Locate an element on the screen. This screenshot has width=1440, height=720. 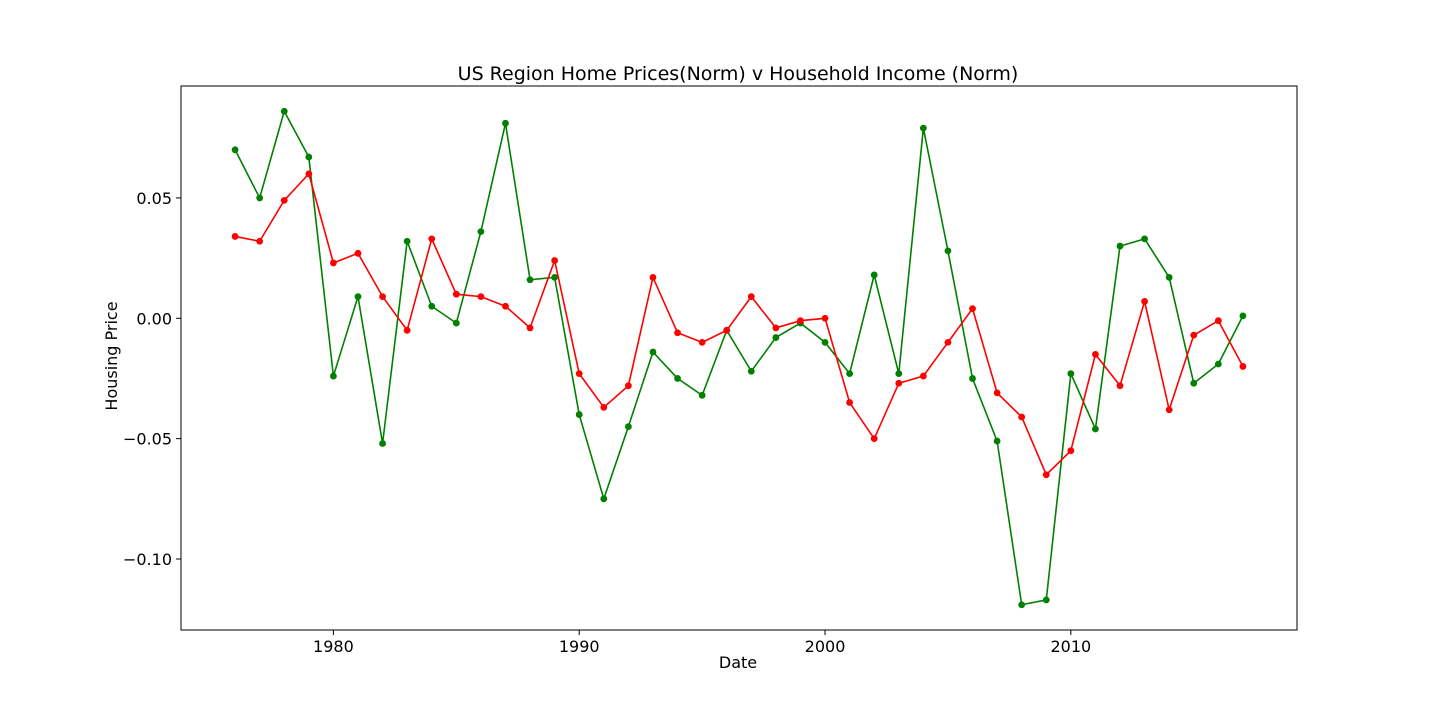
y-axis-label: Housing Price is located at coordinates (111, 355).